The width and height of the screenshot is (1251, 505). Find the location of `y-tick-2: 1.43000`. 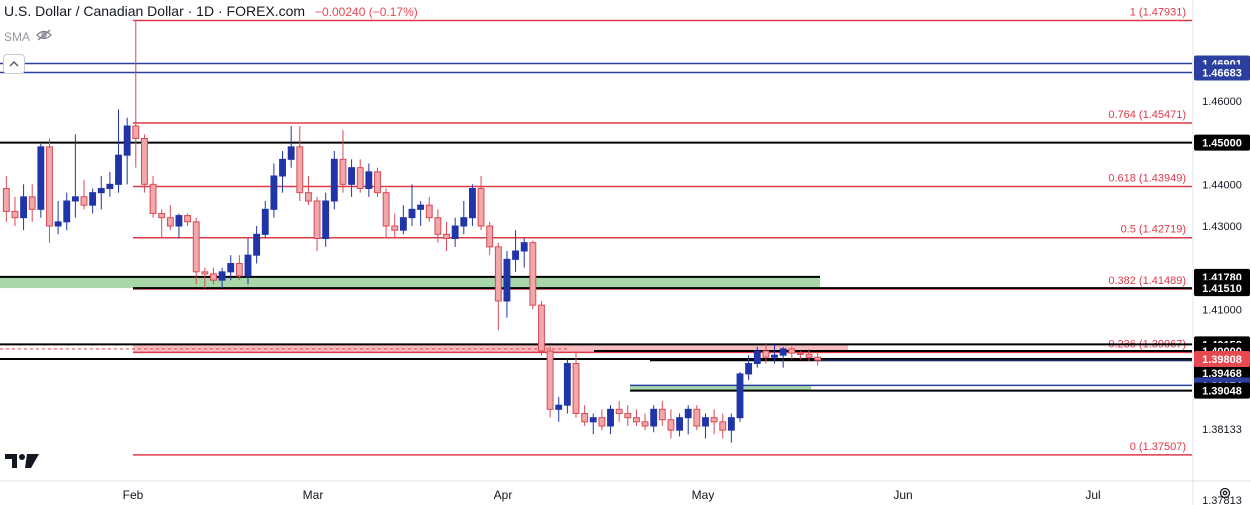

y-tick-2: 1.43000 is located at coordinates (1222, 227).